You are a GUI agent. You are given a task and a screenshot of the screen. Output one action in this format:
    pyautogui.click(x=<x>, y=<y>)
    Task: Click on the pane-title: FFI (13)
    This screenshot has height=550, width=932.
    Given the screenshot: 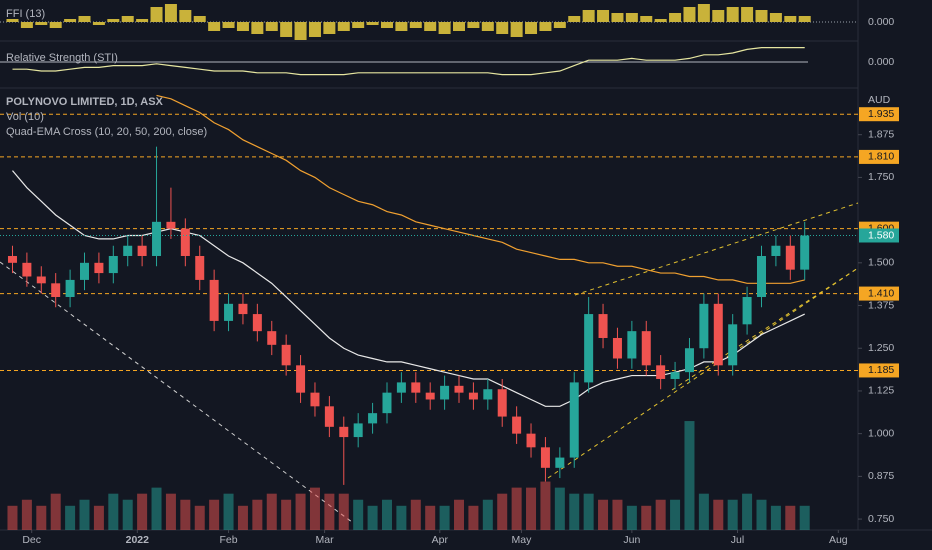 What is the action you would take?
    pyautogui.click(x=25, y=14)
    